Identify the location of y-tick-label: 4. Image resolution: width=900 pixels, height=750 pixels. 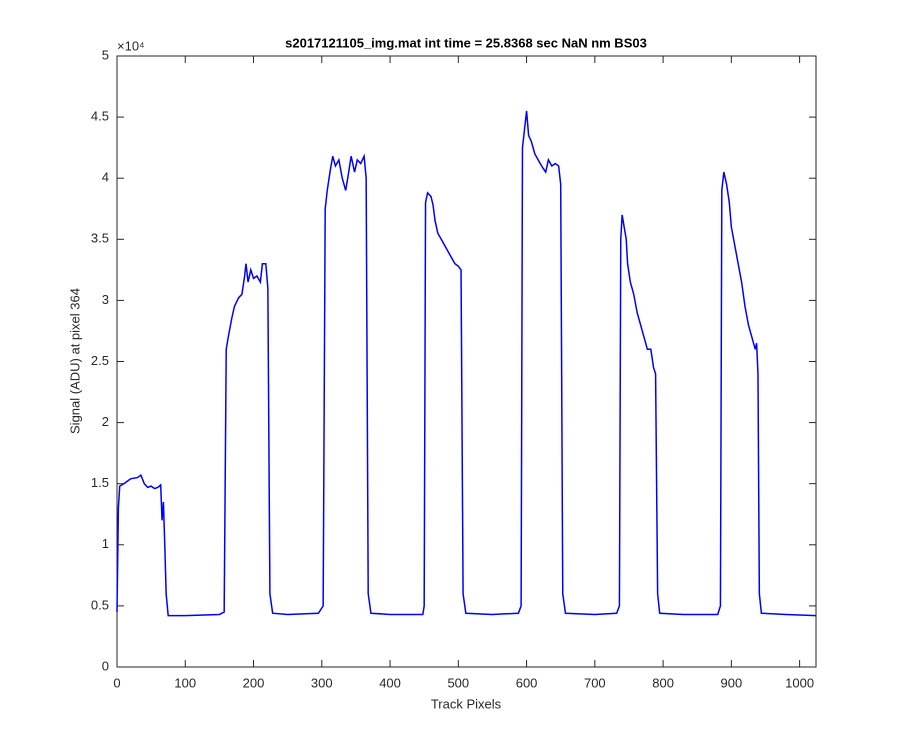
(105, 177).